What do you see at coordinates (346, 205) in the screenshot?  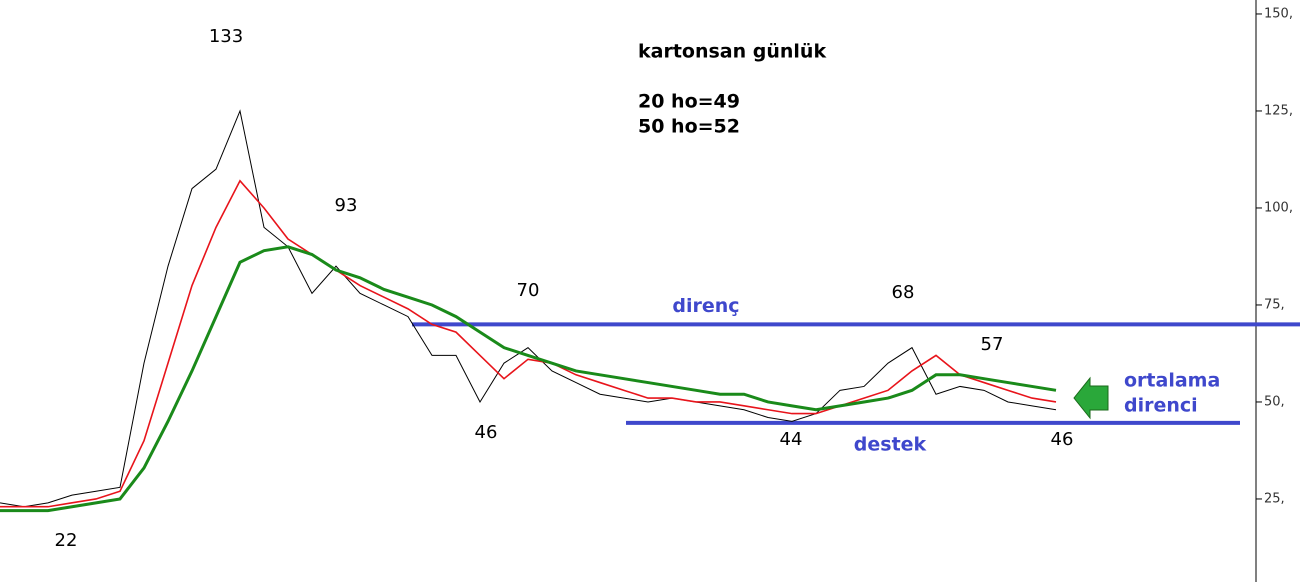 I see `point-label: 93` at bounding box center [346, 205].